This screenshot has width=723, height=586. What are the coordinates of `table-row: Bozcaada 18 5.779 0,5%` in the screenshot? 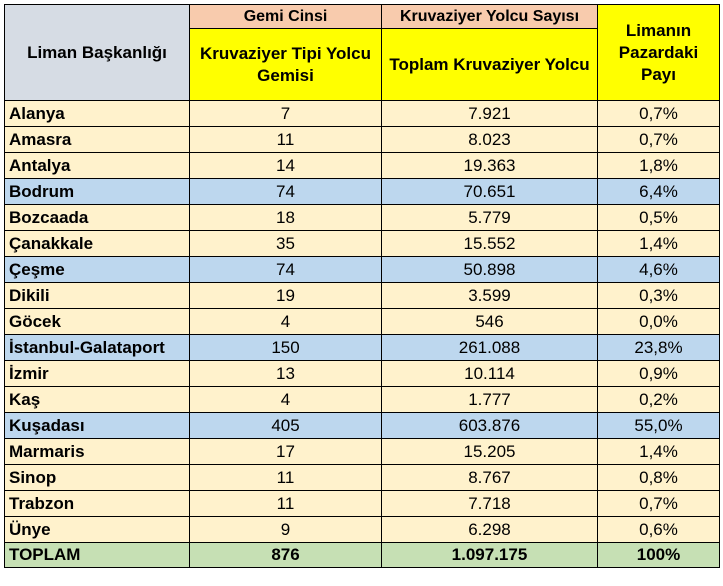 It's located at (362, 217).